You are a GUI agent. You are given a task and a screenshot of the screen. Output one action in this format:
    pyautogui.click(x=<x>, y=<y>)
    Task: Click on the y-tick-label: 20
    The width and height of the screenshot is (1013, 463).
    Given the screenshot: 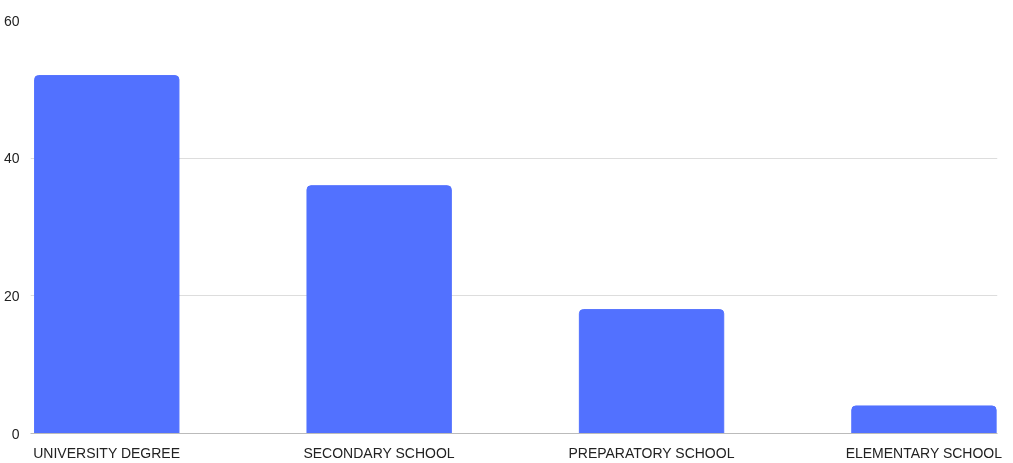 What is the action you would take?
    pyautogui.click(x=11, y=295)
    